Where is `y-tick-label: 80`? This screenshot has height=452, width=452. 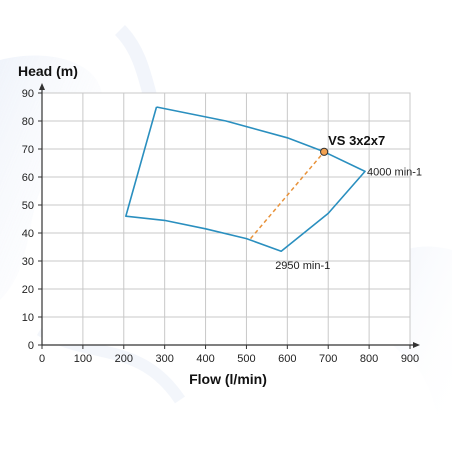
y-tick-label: 80 is located at coordinates (28, 122).